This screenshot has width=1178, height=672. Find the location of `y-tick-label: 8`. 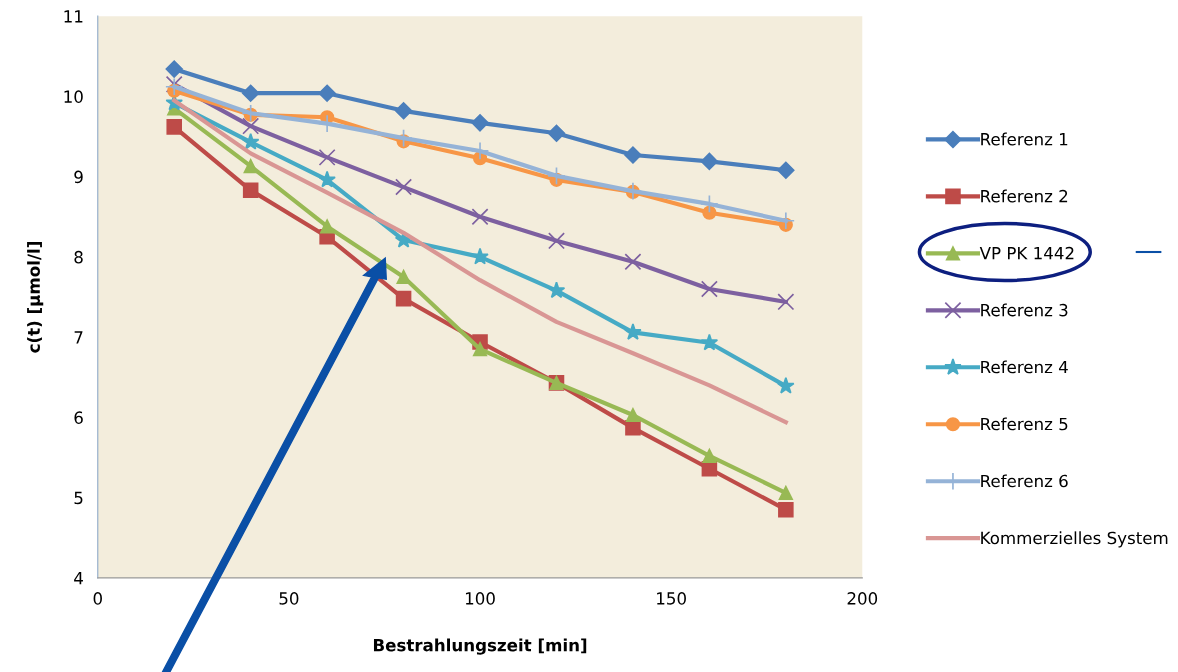

y-tick-label: 8 is located at coordinates (78, 257).